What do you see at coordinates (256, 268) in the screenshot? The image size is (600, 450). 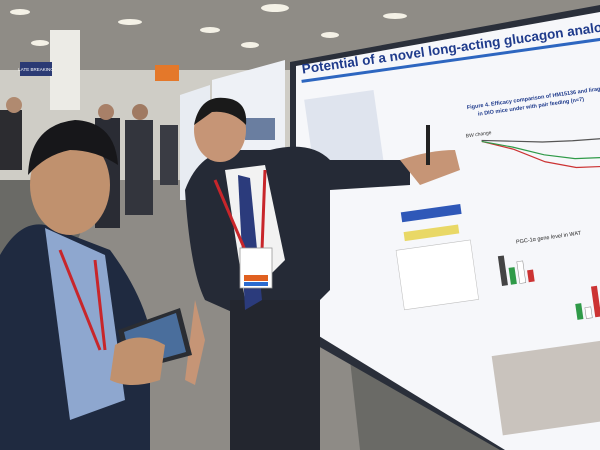 I see `name-badge` at bounding box center [256, 268].